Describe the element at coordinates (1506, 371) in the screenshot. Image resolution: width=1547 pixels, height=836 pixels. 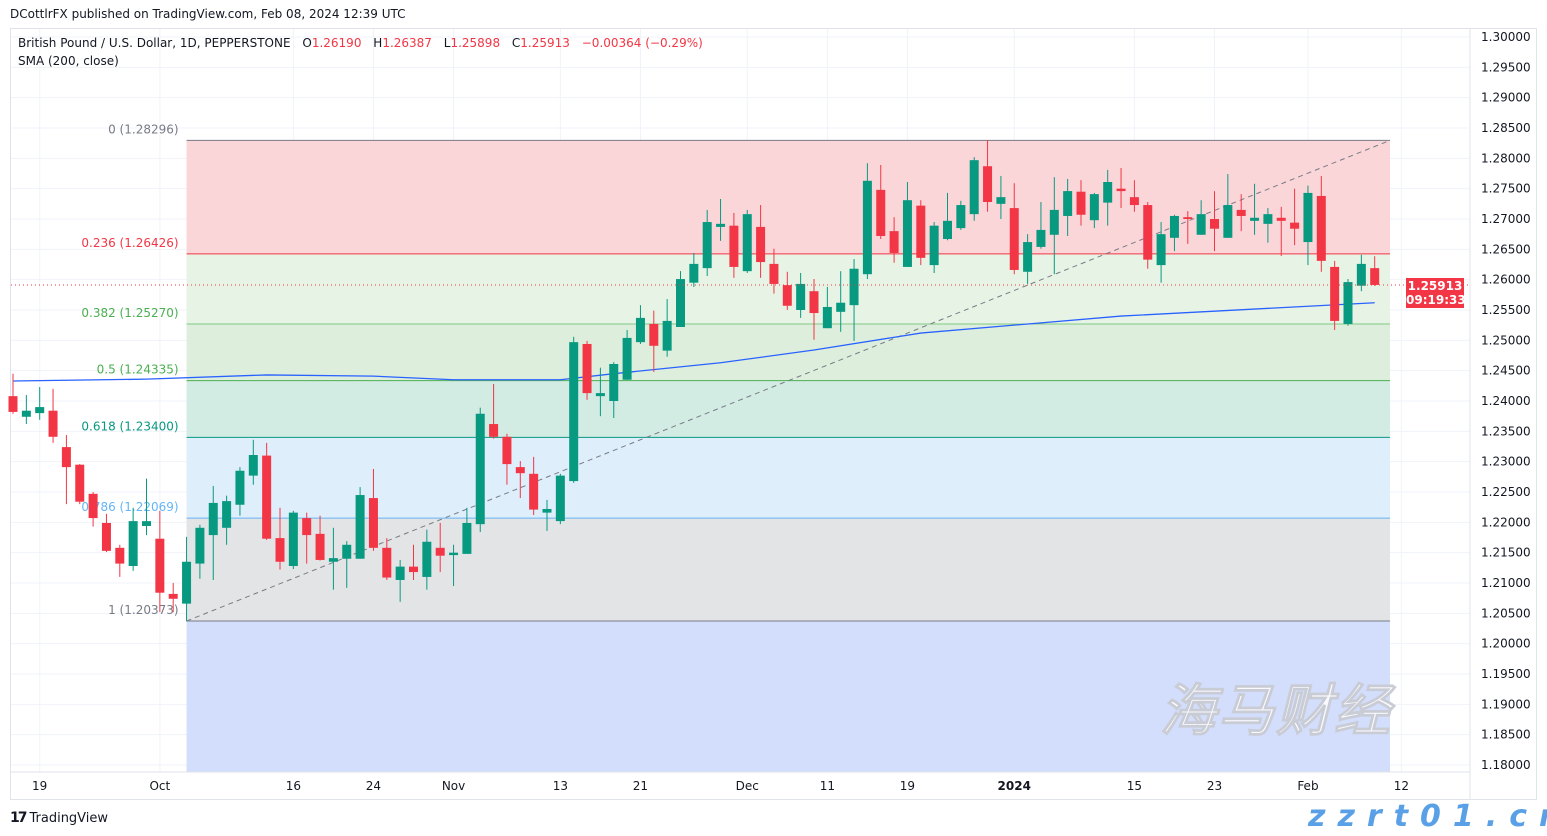
I see `price-tick-label: 1.24500` at that location.